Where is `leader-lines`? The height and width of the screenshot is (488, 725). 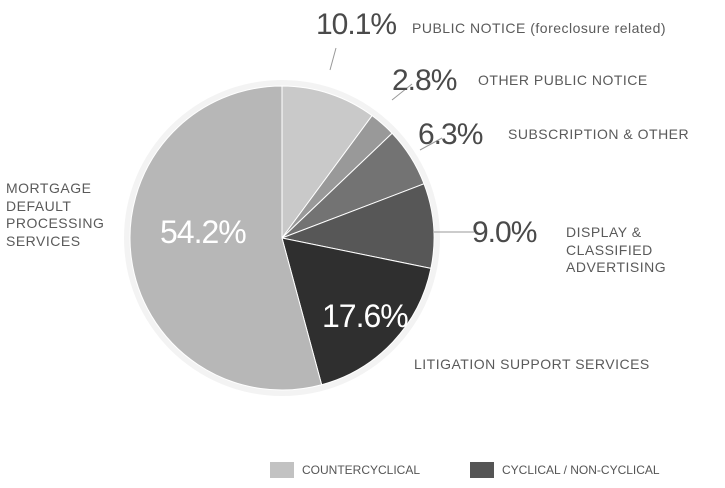
leader-lines is located at coordinates (401, 140).